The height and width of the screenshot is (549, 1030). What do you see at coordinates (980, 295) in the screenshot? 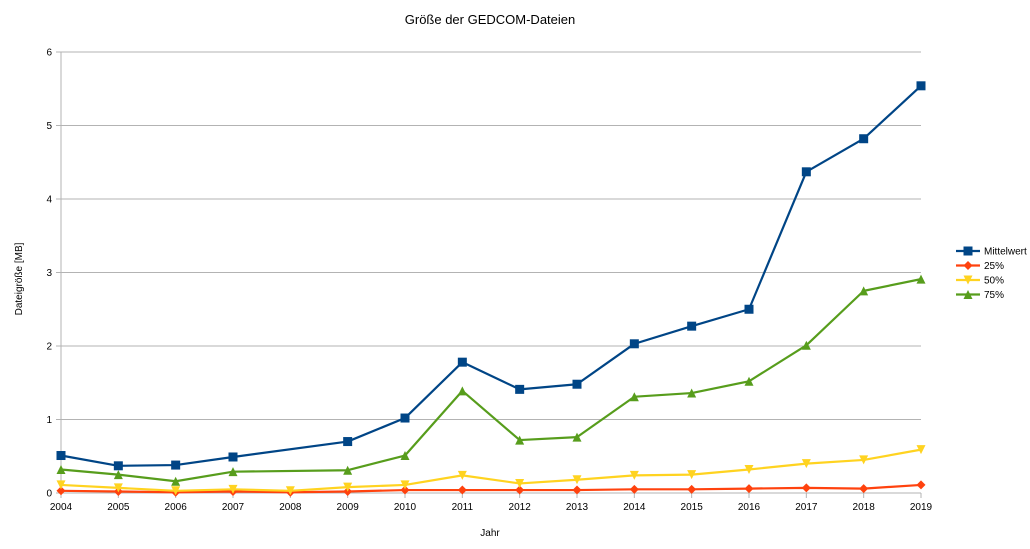
I see `legend-item-75pct: 75%` at bounding box center [980, 295].